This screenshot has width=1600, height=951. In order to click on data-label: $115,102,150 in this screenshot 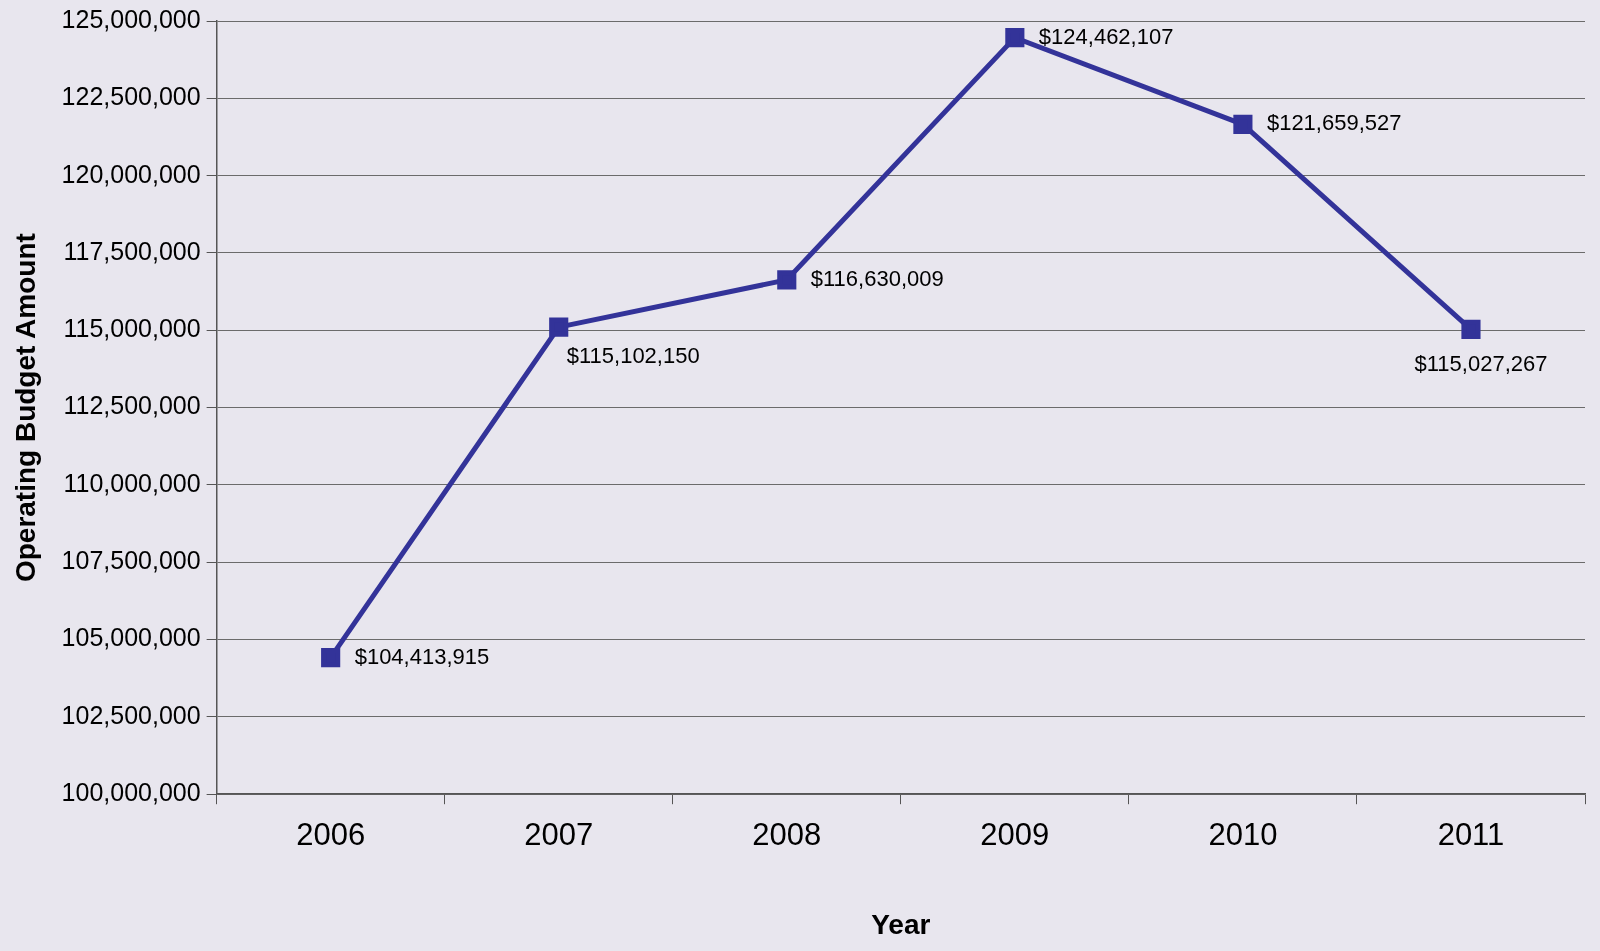, I will do `click(633, 356)`.